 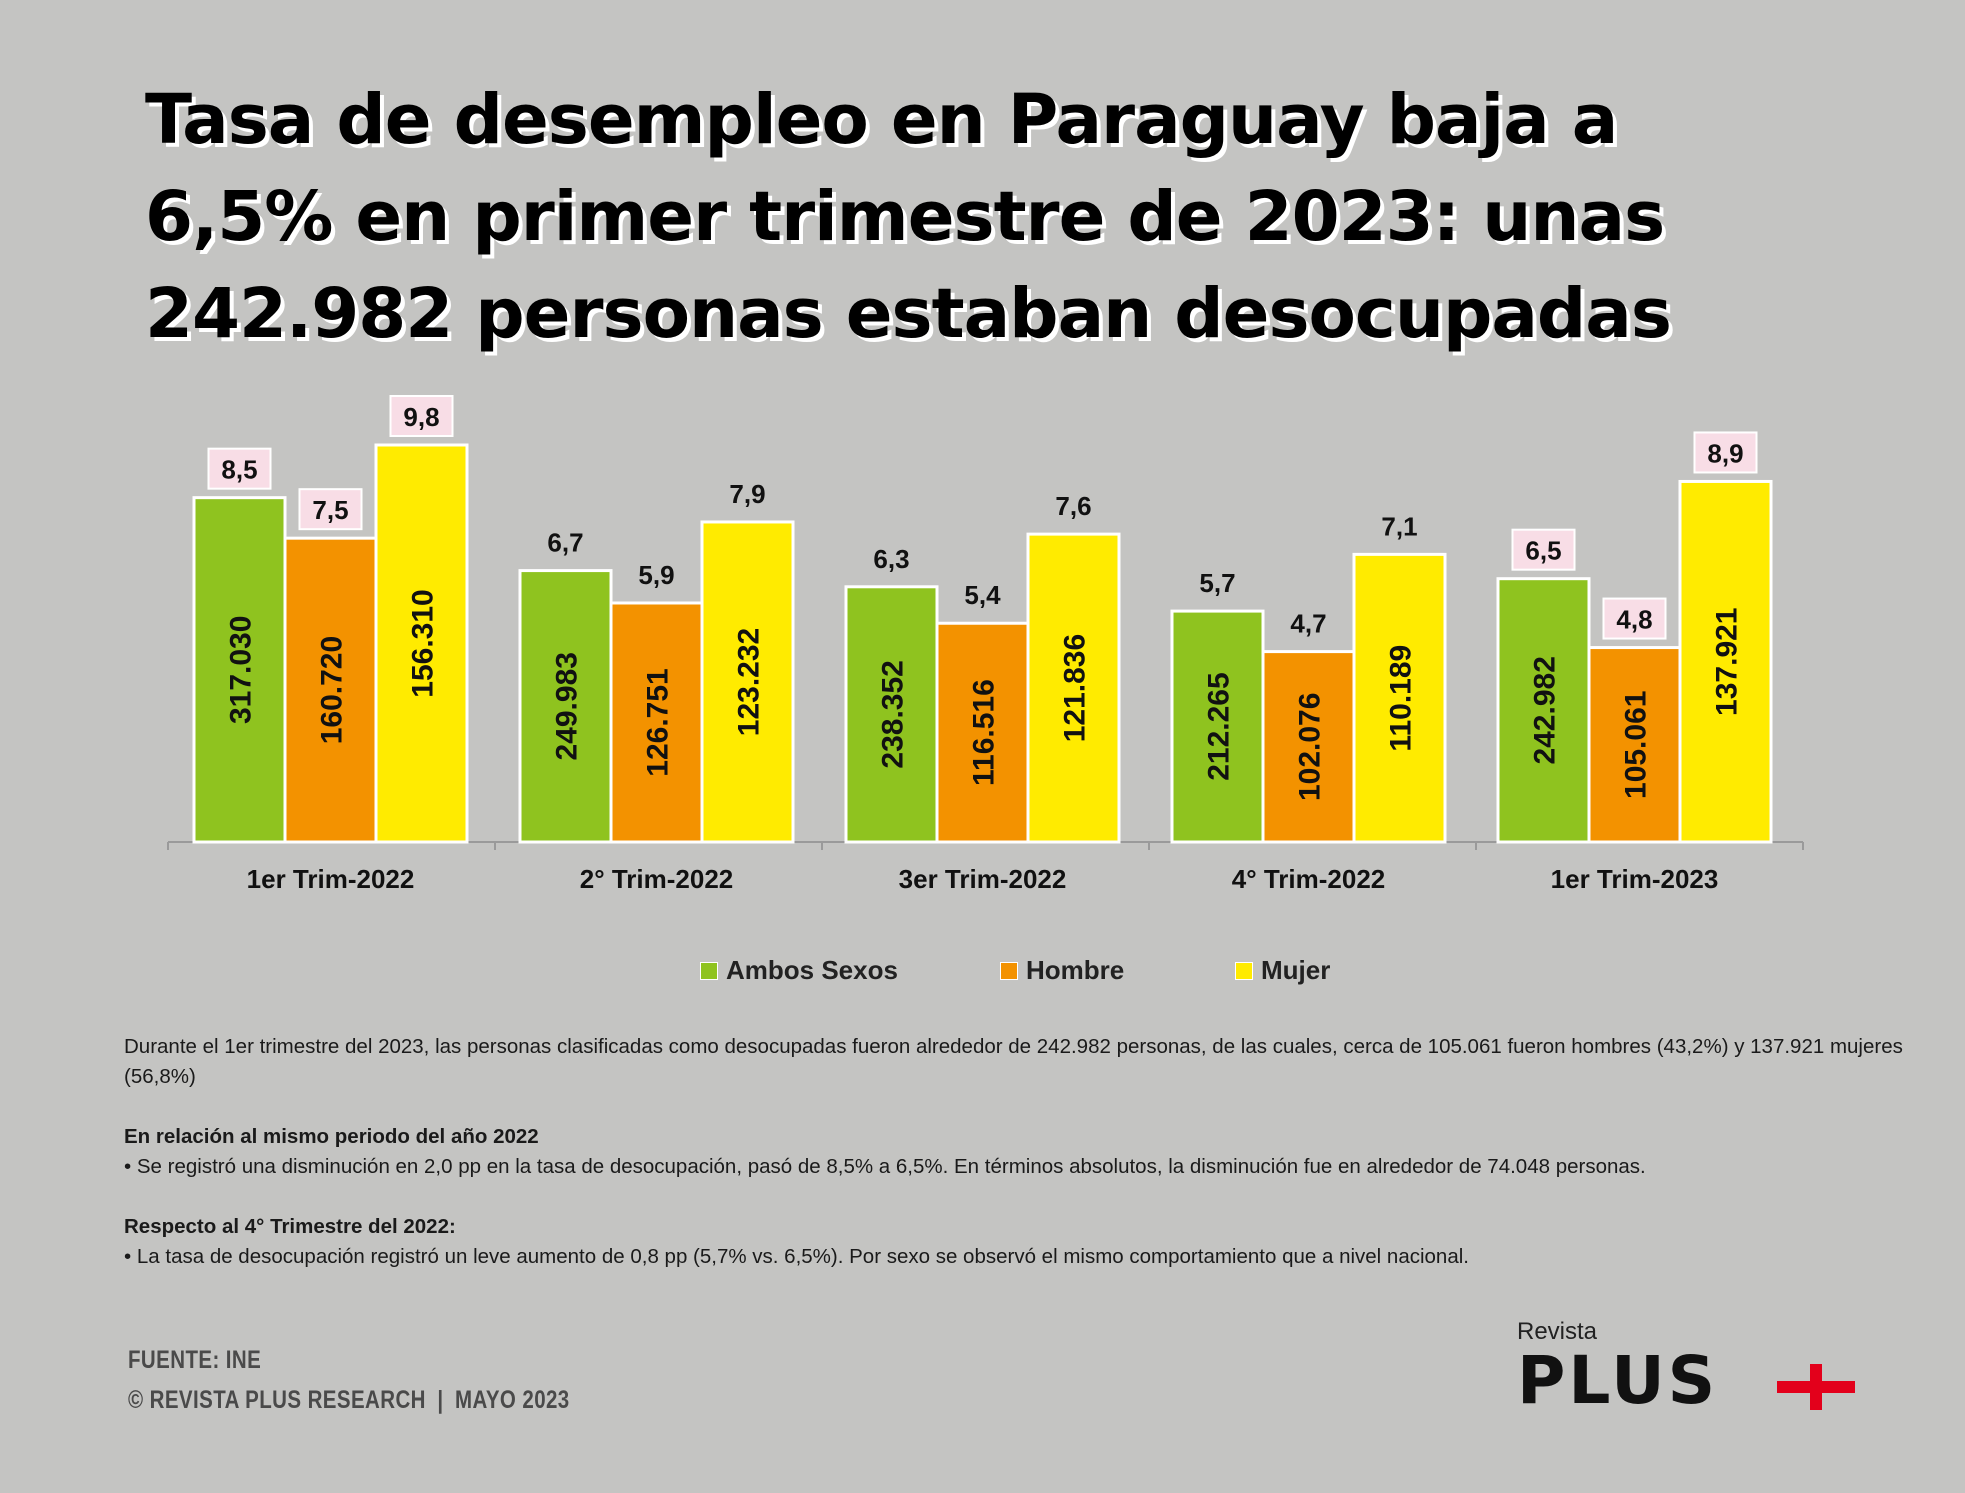 I want to click on bar-persons-label: 102.076, so click(x=1310, y=747).